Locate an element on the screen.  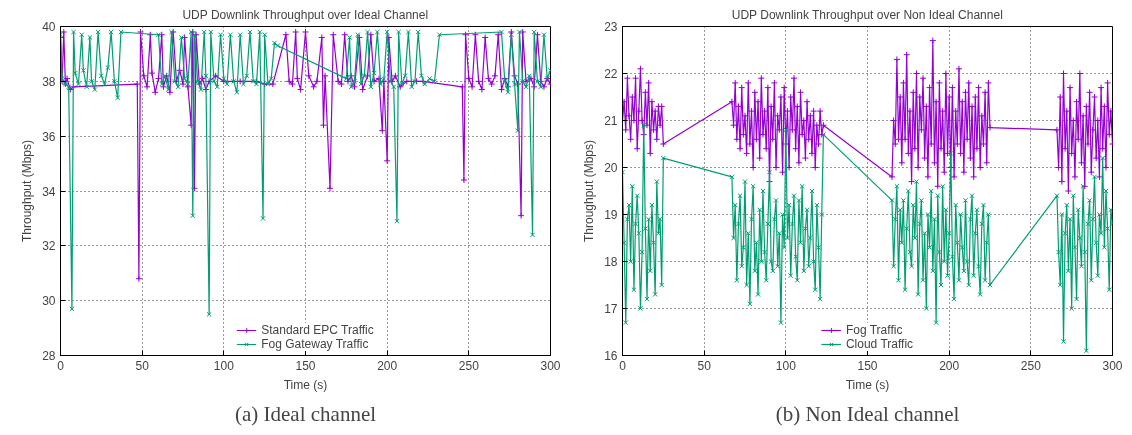
y-tick-label: 32 is located at coordinates (49, 246).